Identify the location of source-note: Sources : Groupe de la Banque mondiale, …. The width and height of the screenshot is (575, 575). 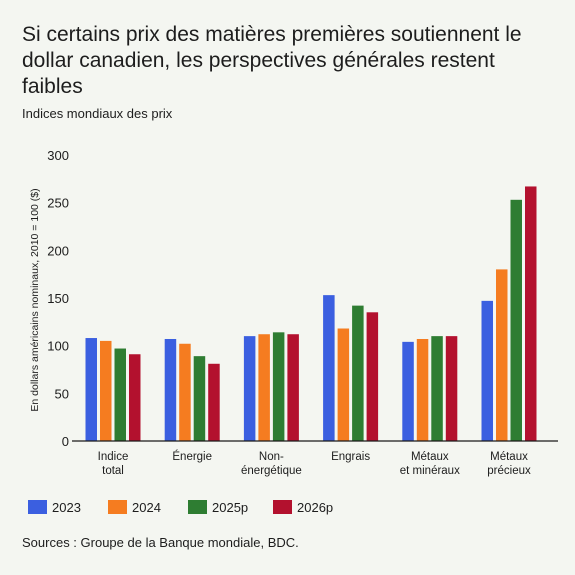
(160, 542).